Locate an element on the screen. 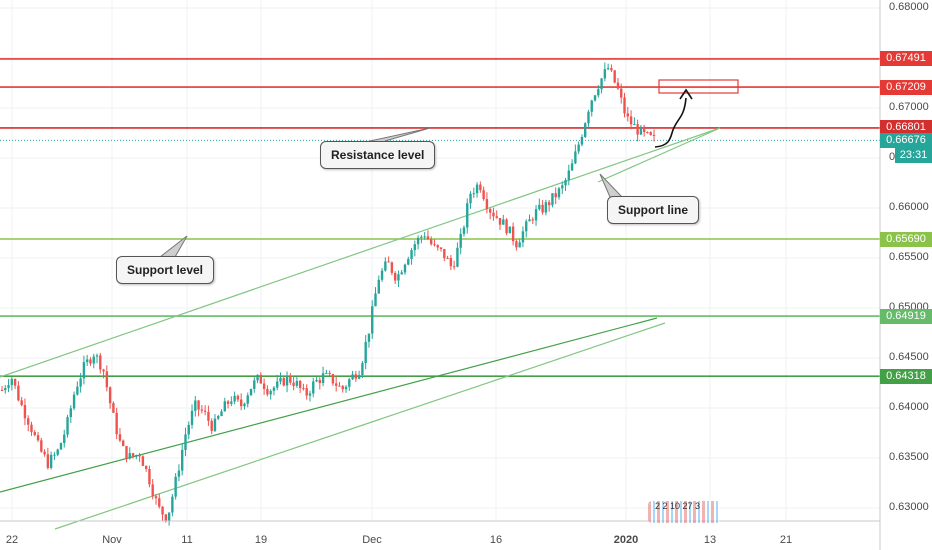 The image size is (932, 550). level-price-tag: 0.67491 is located at coordinates (906, 59).